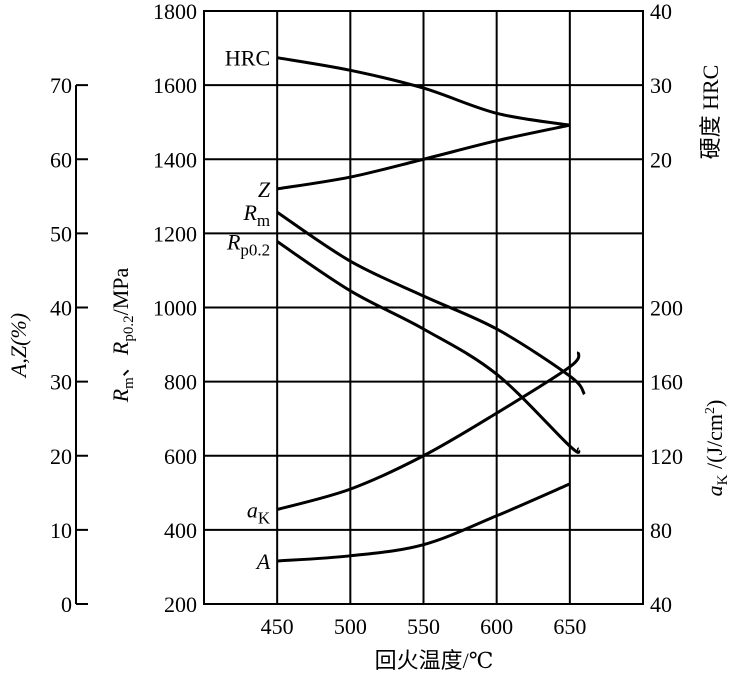 This screenshot has height=676, width=735. I want to click on series-label-z: Z, so click(264, 189).